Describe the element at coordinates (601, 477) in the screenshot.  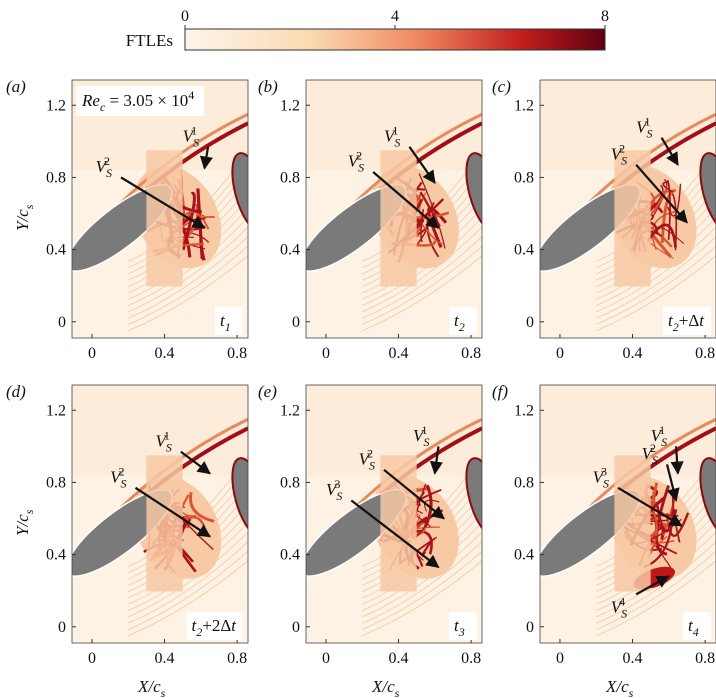
I see `vortex-label: VS3` at that location.